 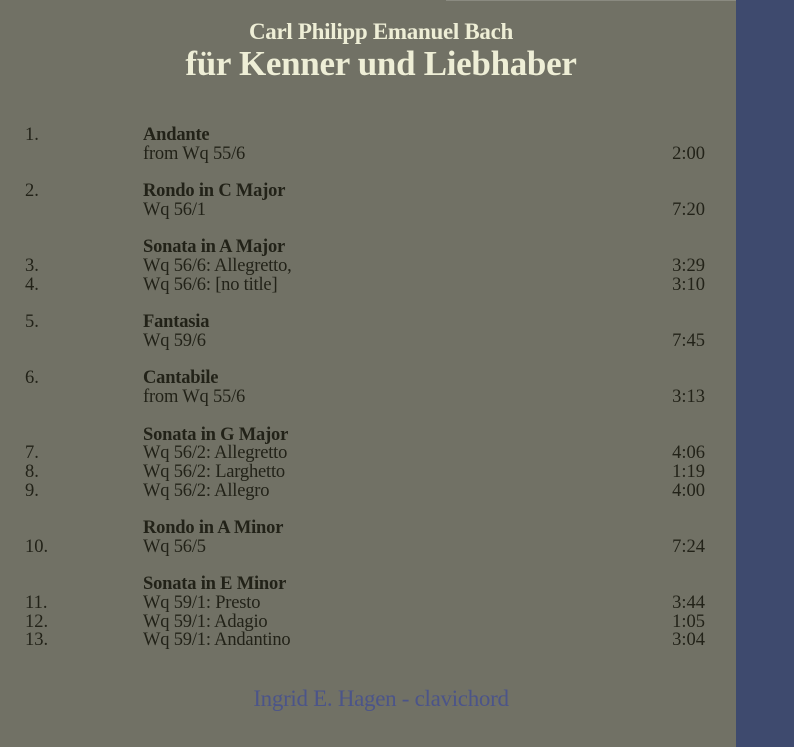 What do you see at coordinates (591, 0) in the screenshot?
I see `top-border` at bounding box center [591, 0].